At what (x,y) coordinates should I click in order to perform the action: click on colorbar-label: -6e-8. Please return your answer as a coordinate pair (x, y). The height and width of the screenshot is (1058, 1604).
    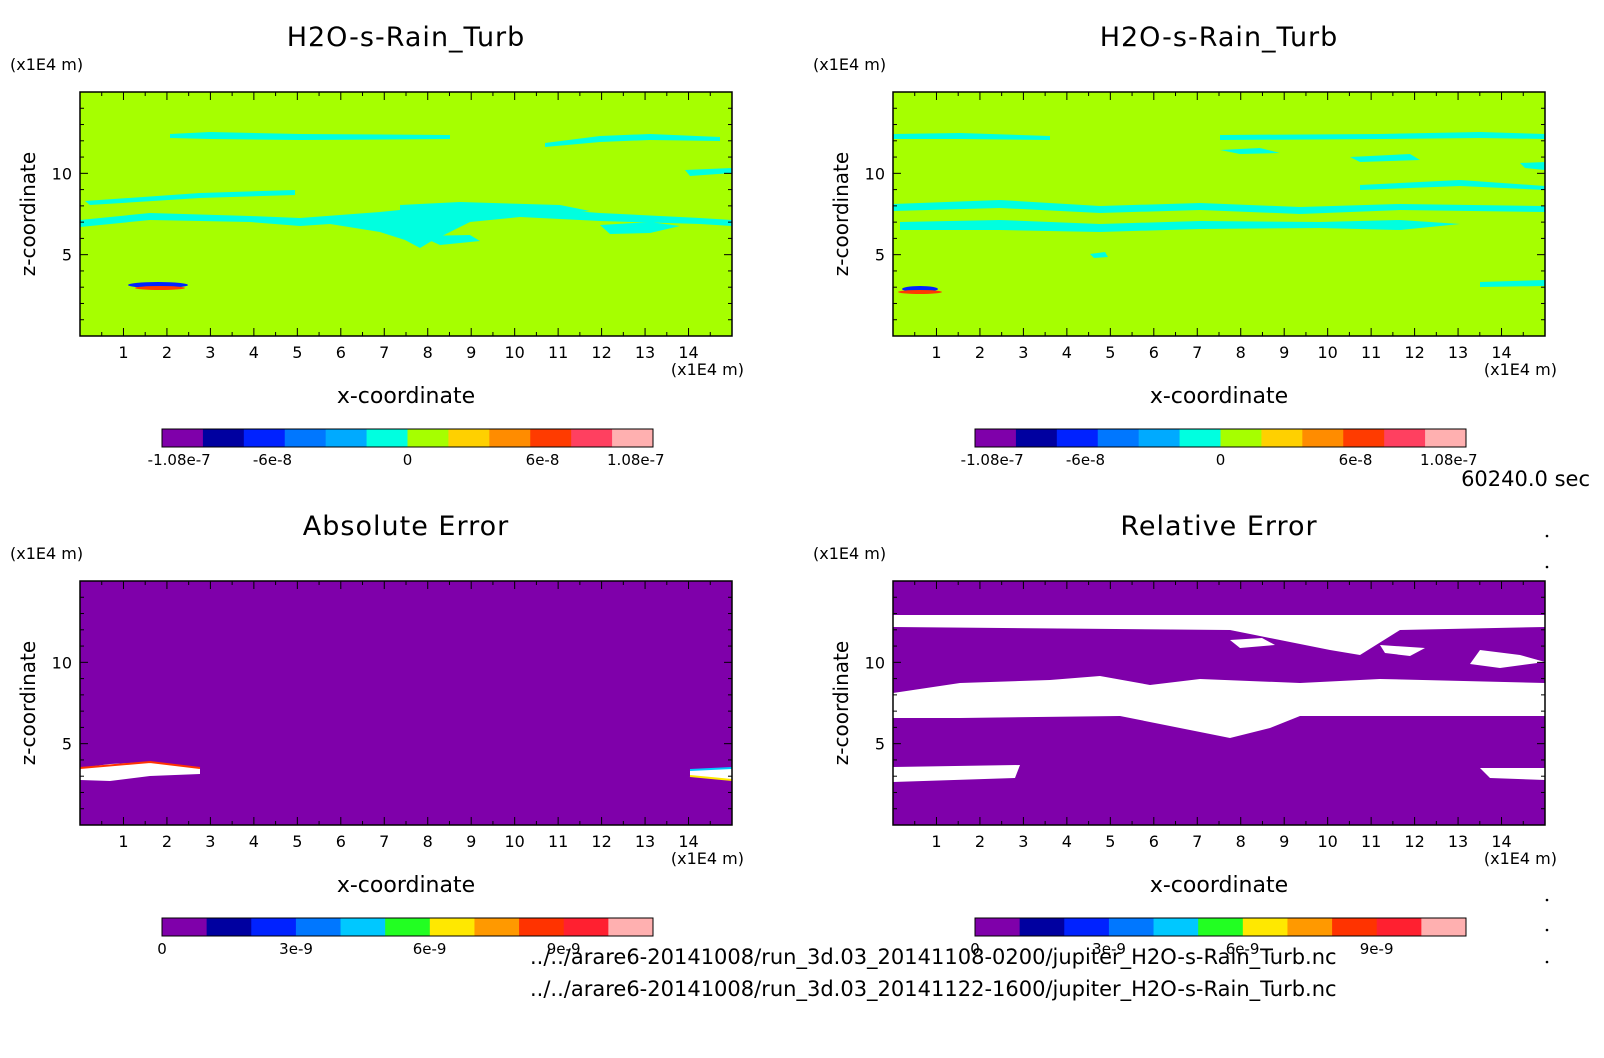
    Looking at the image, I should click on (1085, 460).